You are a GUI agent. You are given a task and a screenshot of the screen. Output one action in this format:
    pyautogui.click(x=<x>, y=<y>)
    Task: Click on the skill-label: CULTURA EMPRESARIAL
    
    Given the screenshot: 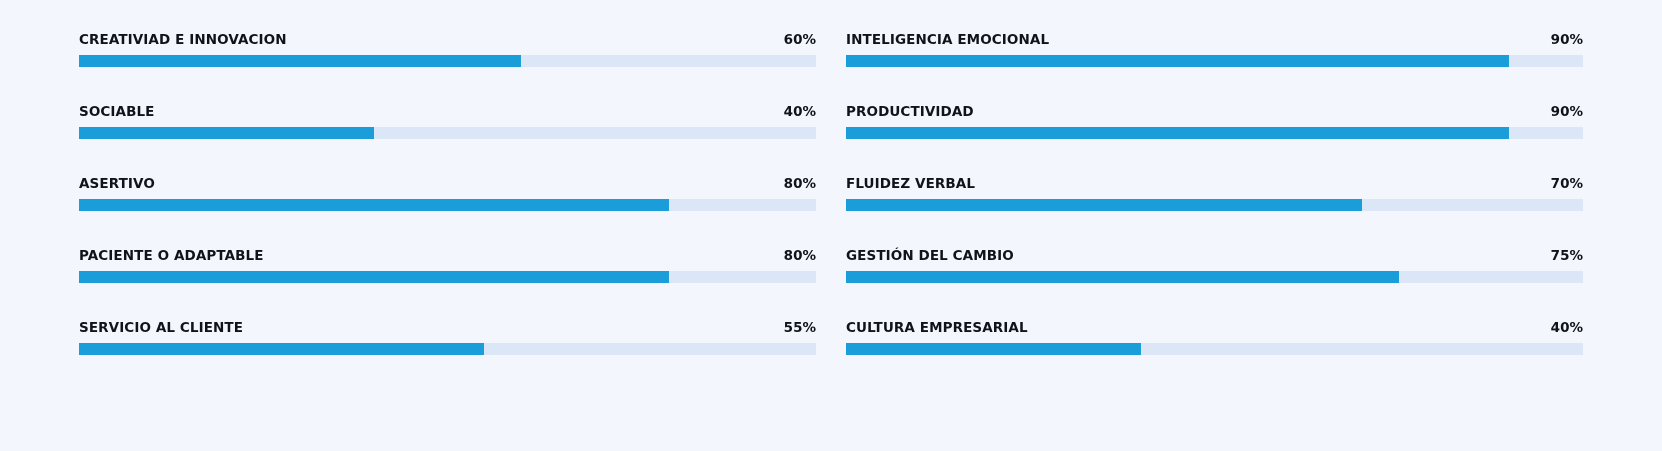 What is the action you would take?
    pyautogui.click(x=937, y=328)
    